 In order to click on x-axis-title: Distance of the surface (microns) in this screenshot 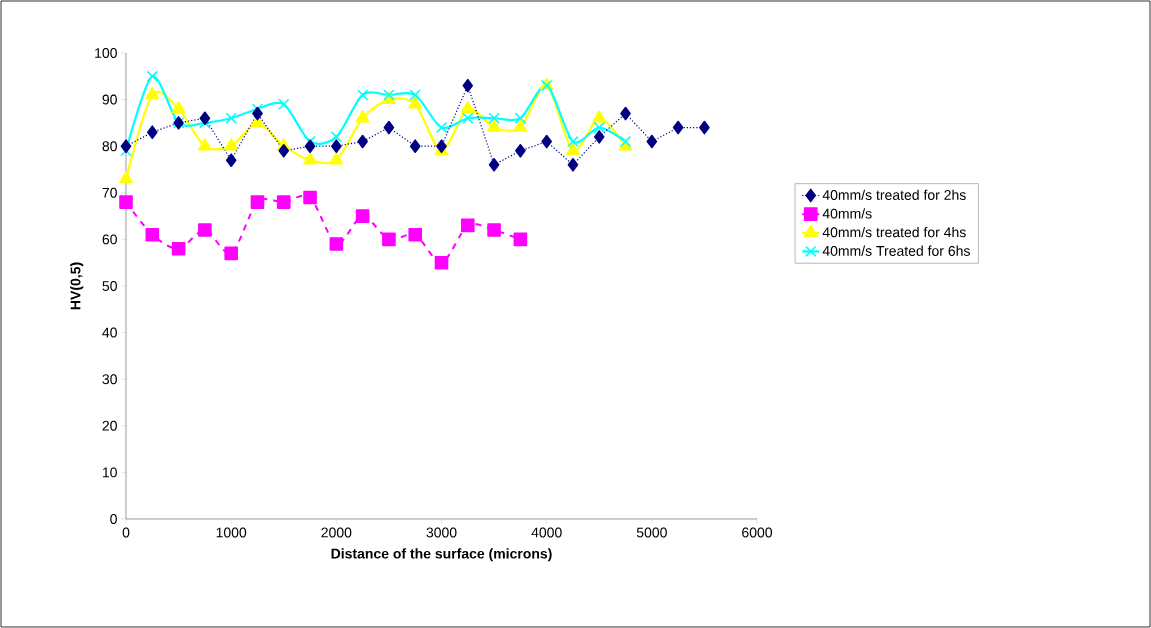, I will do `click(441, 555)`.